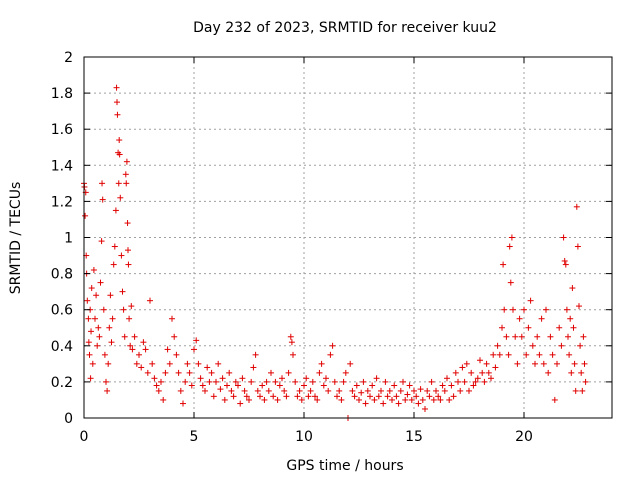 The height and width of the screenshot is (480, 640). Describe the element at coordinates (304, 437) in the screenshot. I see `x-tick-label: 10` at that location.